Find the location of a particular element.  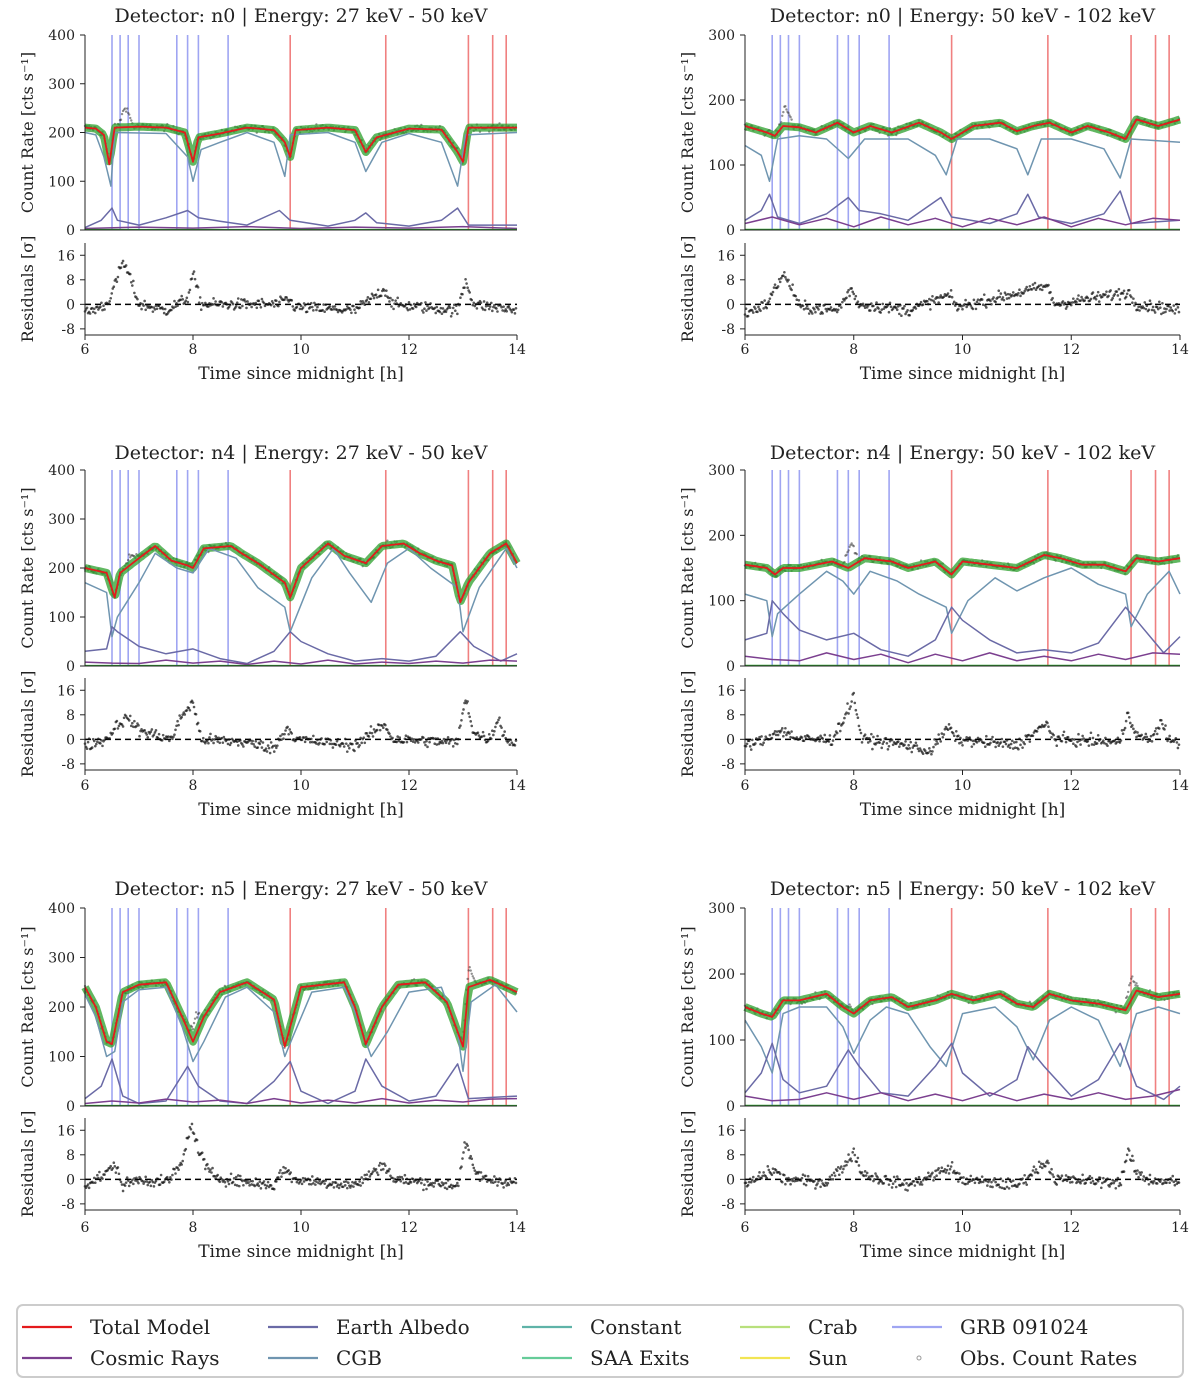

residual-tick-label: 0 is located at coordinates (730, 305).